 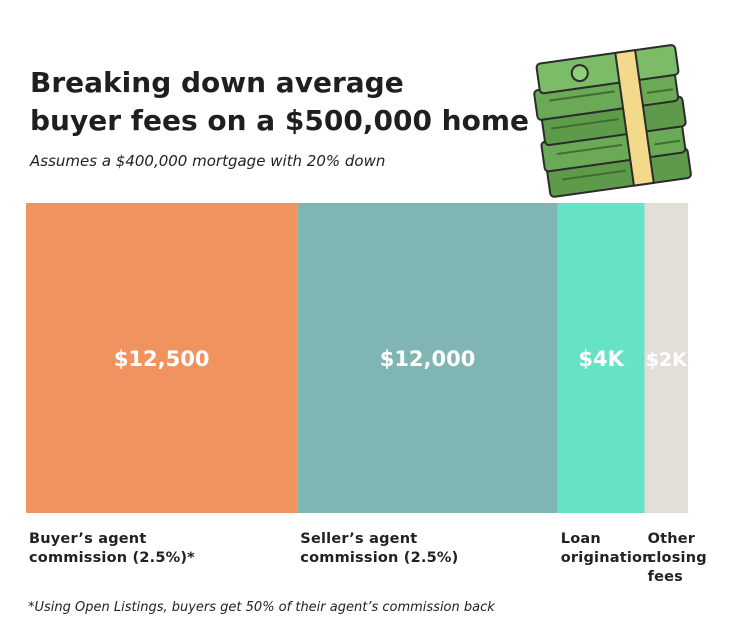 I want to click on title-line-2: buyer fees on a $500,000 home, so click(x=280, y=120).